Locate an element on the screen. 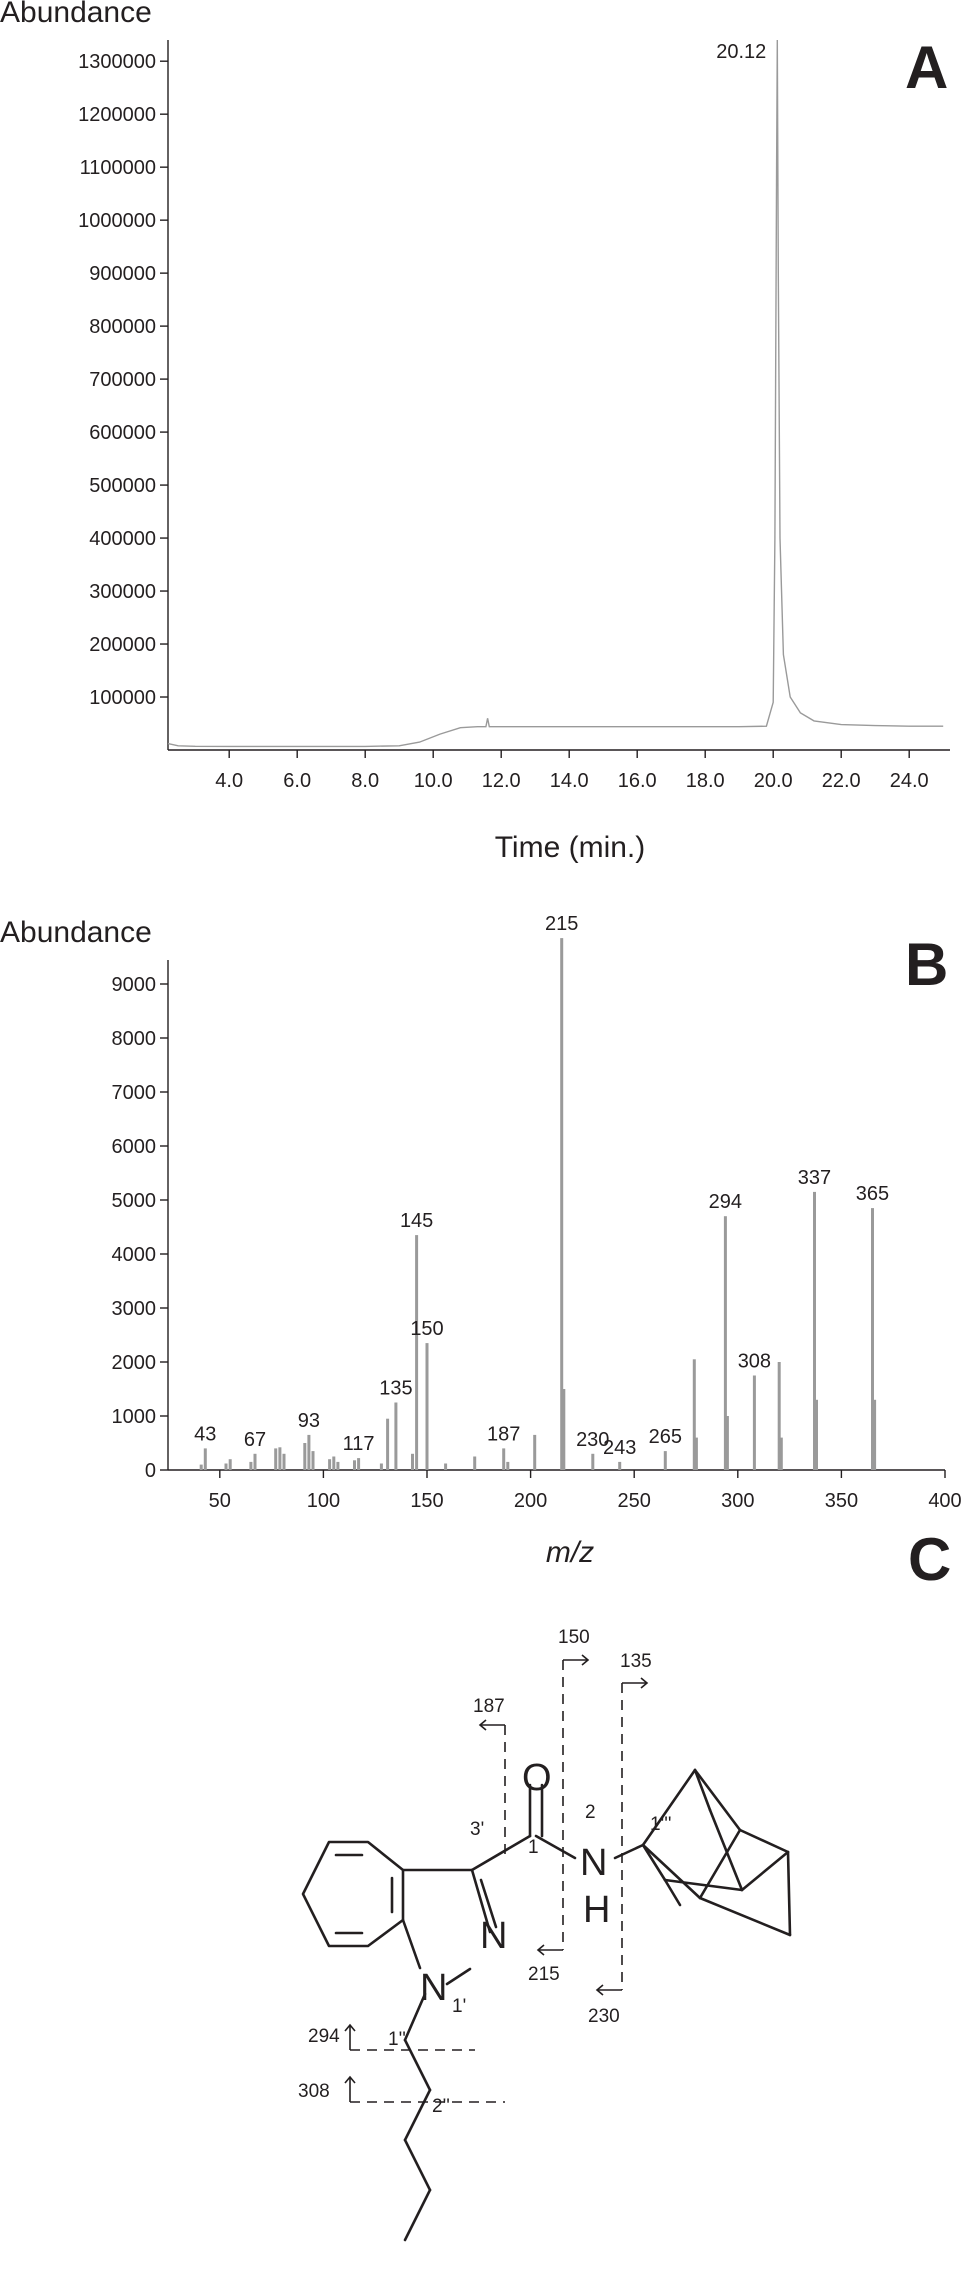 The height and width of the screenshot is (2280, 966). position-1: 1 is located at coordinates (533, 1847).